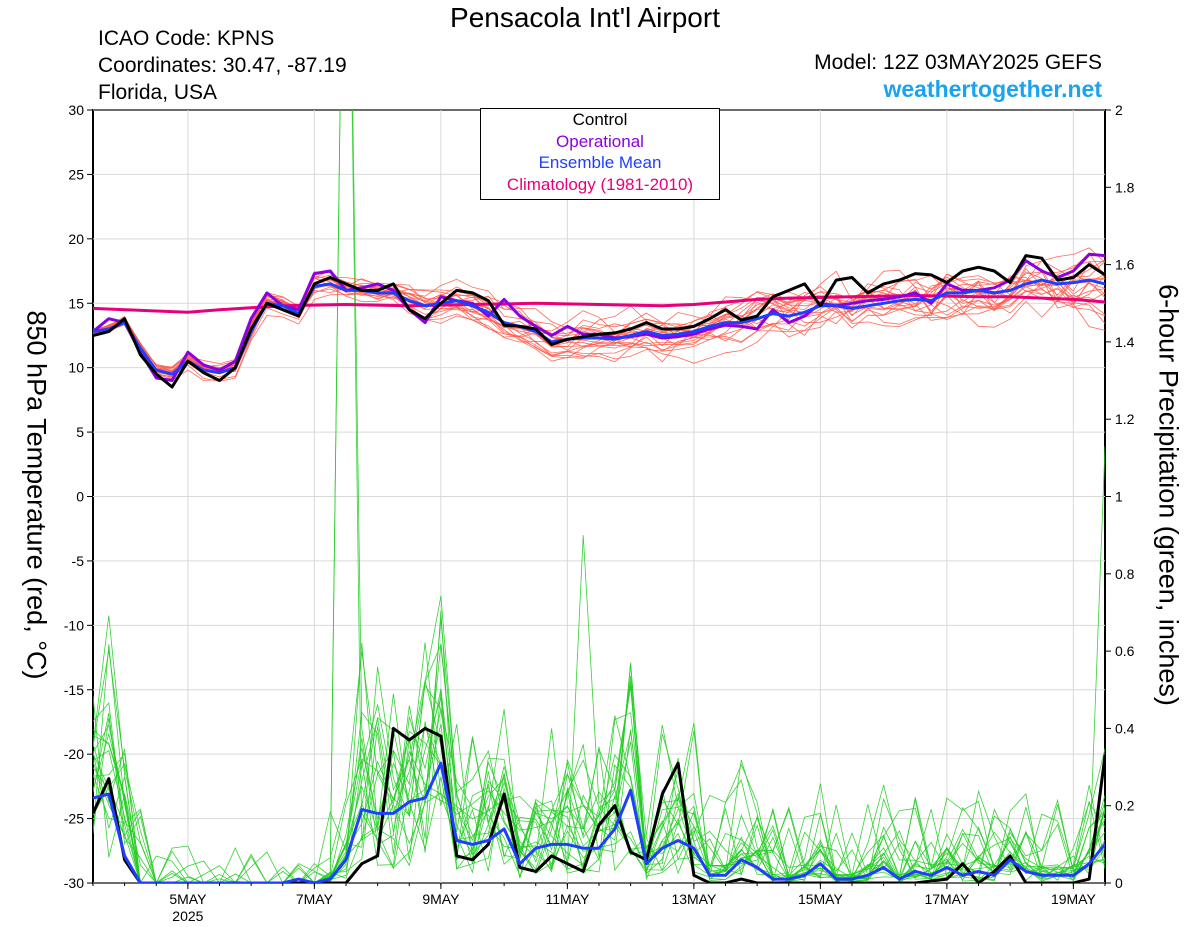 The height and width of the screenshot is (927, 1200). What do you see at coordinates (992, 89) in the screenshot?
I see `site-link: weathertogether.net` at bounding box center [992, 89].